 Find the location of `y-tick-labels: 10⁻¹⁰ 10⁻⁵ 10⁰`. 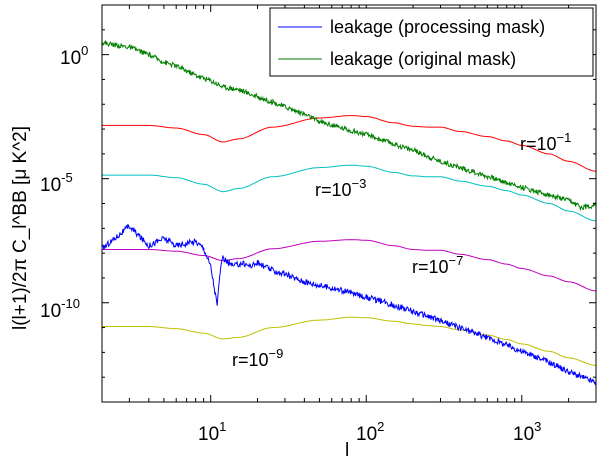

y-tick-labels: 10⁻¹⁰ 10⁻⁵ 10⁰ is located at coordinates (64, 182).